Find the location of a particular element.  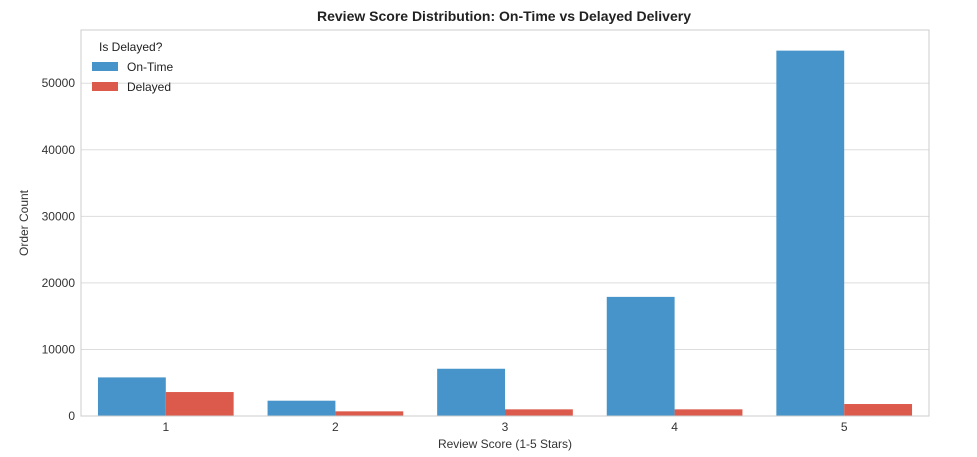

legend-label-on-time: On-Time is located at coordinates (150, 67).